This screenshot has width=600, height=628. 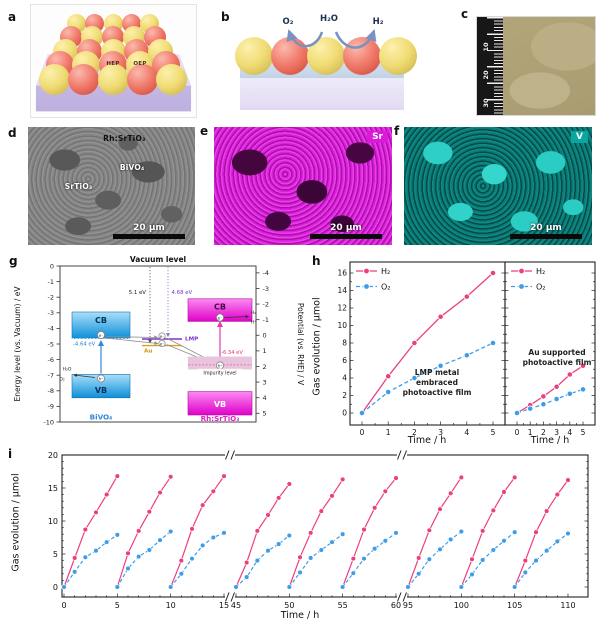 I want to click on srtio3-vb-box, so click(x=220, y=403).